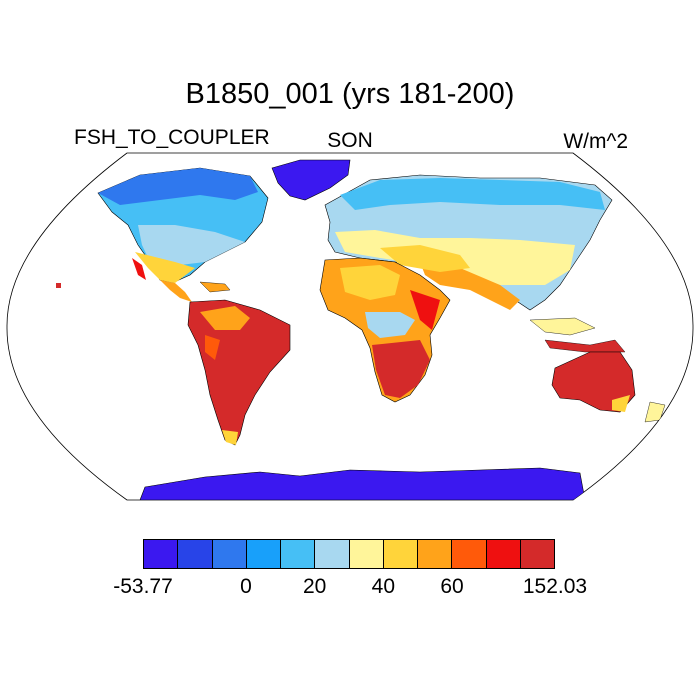 Image resolution: width=700 pixels, height=700 pixels. Describe the element at coordinates (555, 586) in the screenshot. I see `colorbar-tick-label: 152.03` at that location.